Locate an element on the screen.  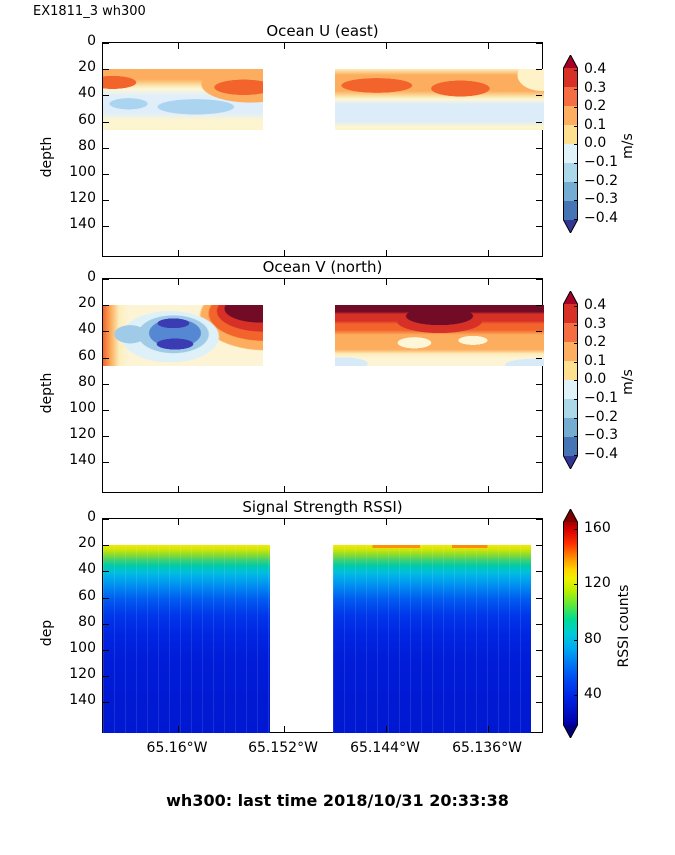
x-tick-label: 65.152°W is located at coordinates (283, 748).